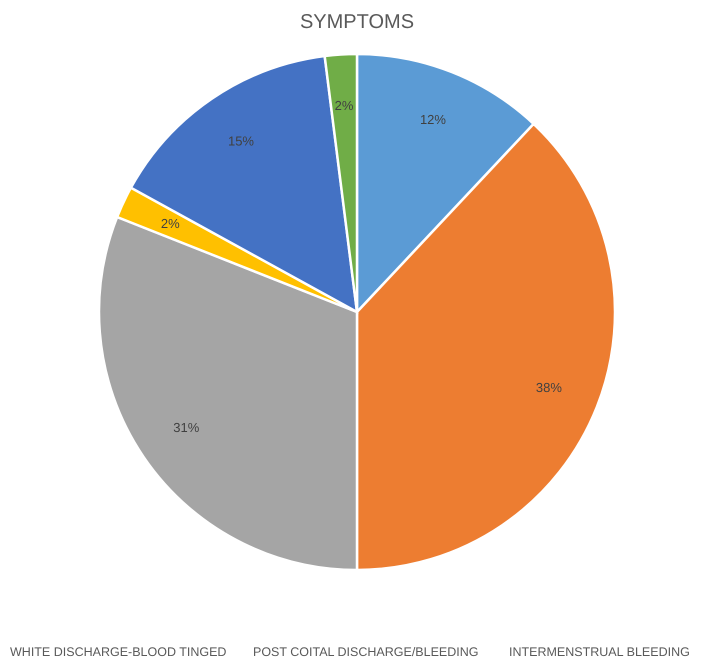  I want to click on data-label: 38%, so click(549, 387).